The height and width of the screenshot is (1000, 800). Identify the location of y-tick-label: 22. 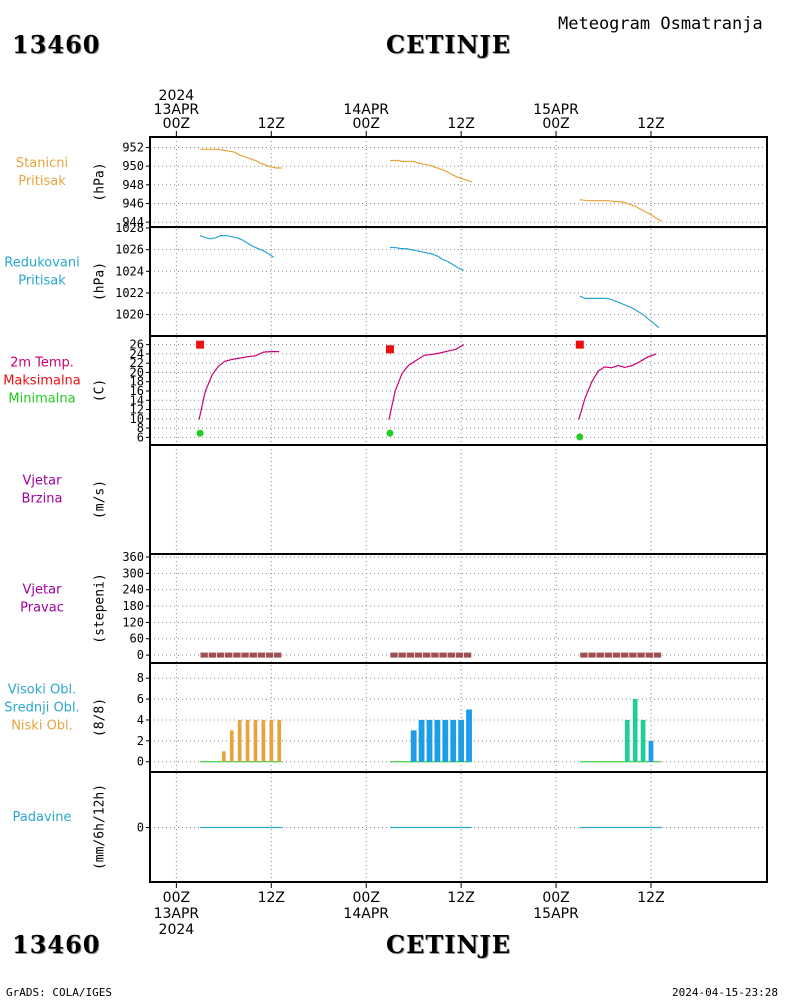
(137, 363).